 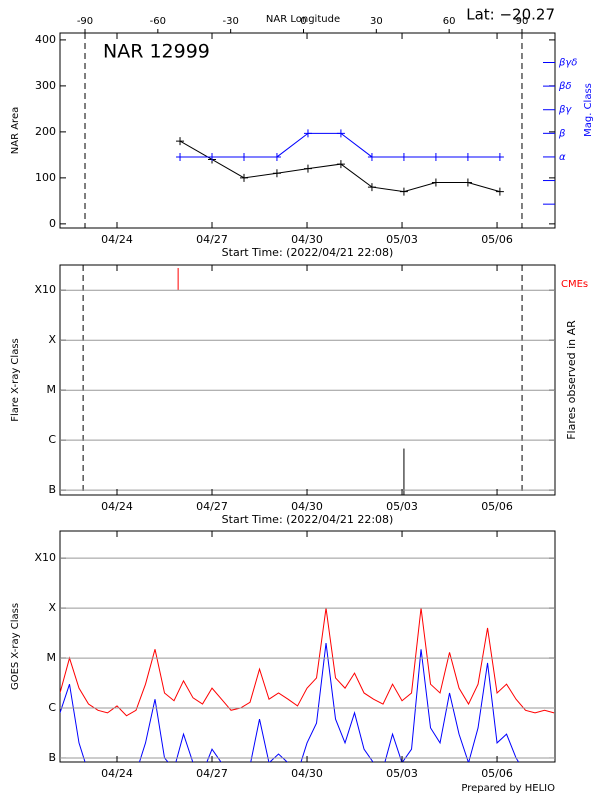 I want to click on x2-tick-label: 0, so click(x=303, y=21).